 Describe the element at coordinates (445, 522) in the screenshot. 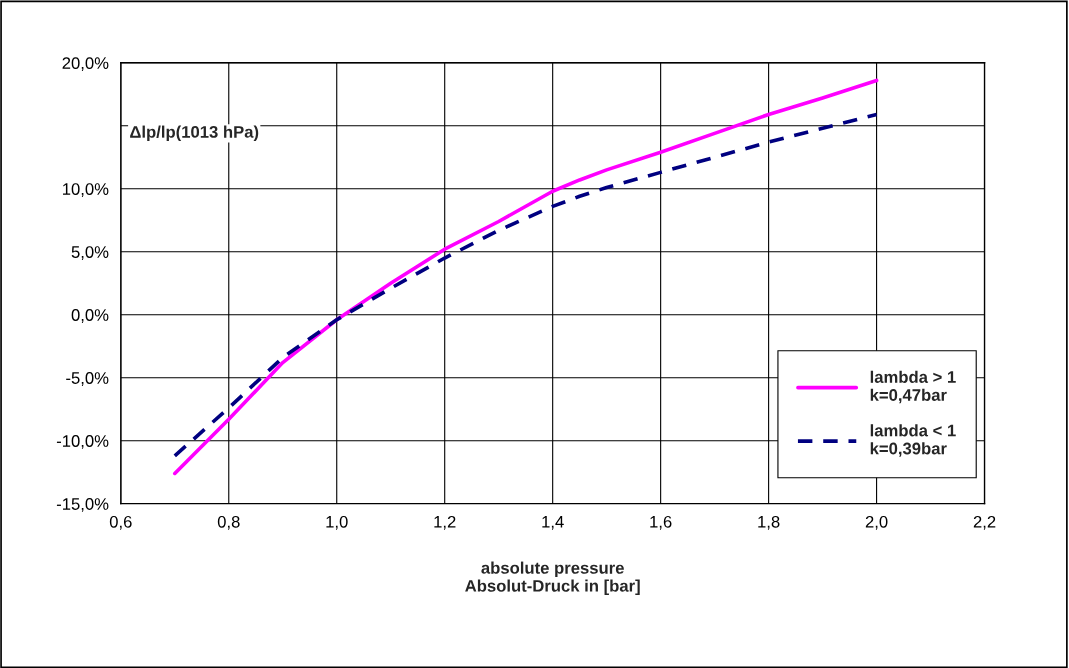

I see `x-tick-label: 1,2` at that location.